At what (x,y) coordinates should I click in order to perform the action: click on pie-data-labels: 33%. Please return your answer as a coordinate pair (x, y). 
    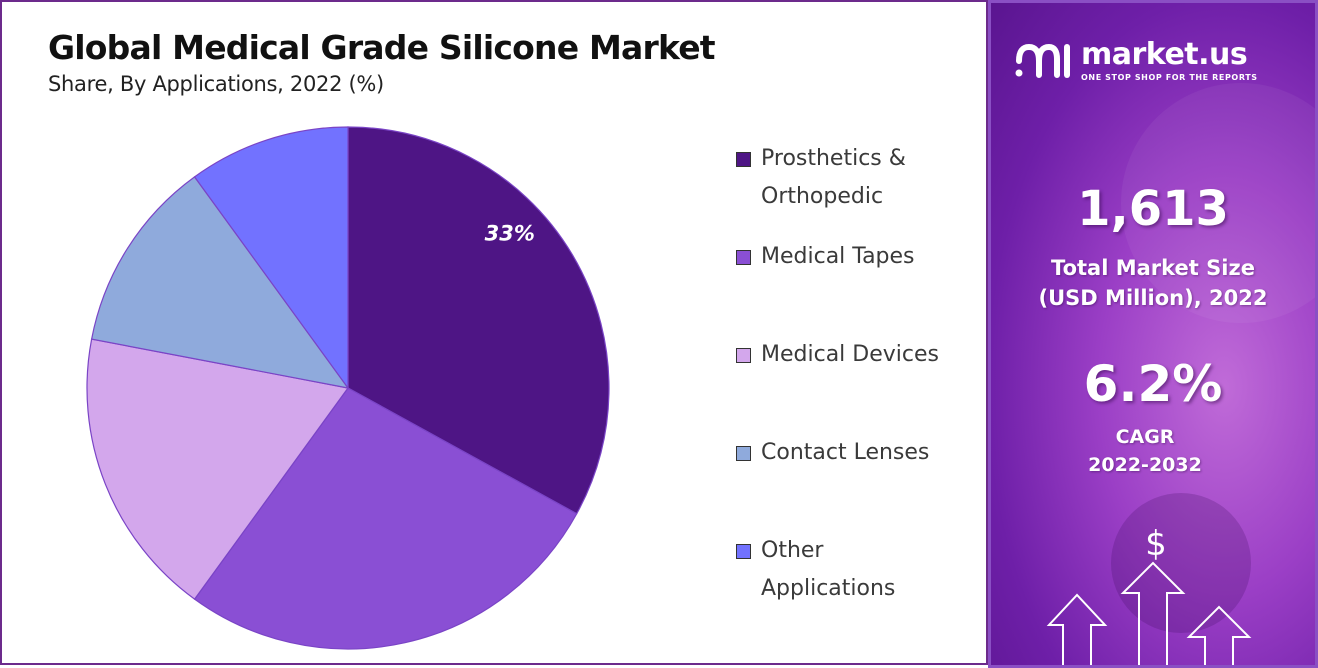
    Looking at the image, I should click on (510, 233).